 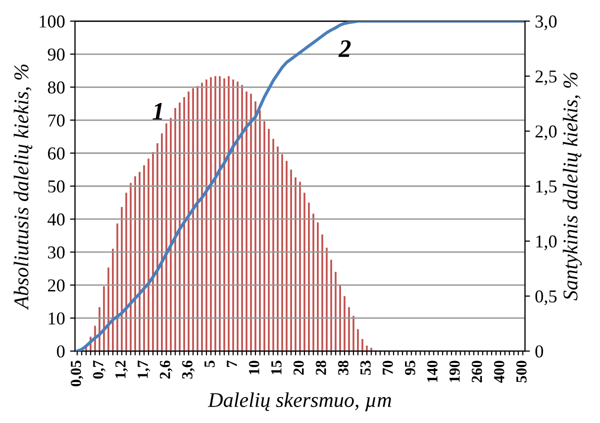 What do you see at coordinates (56, 153) in the screenshot?
I see `y-tick-label: 60` at bounding box center [56, 153].